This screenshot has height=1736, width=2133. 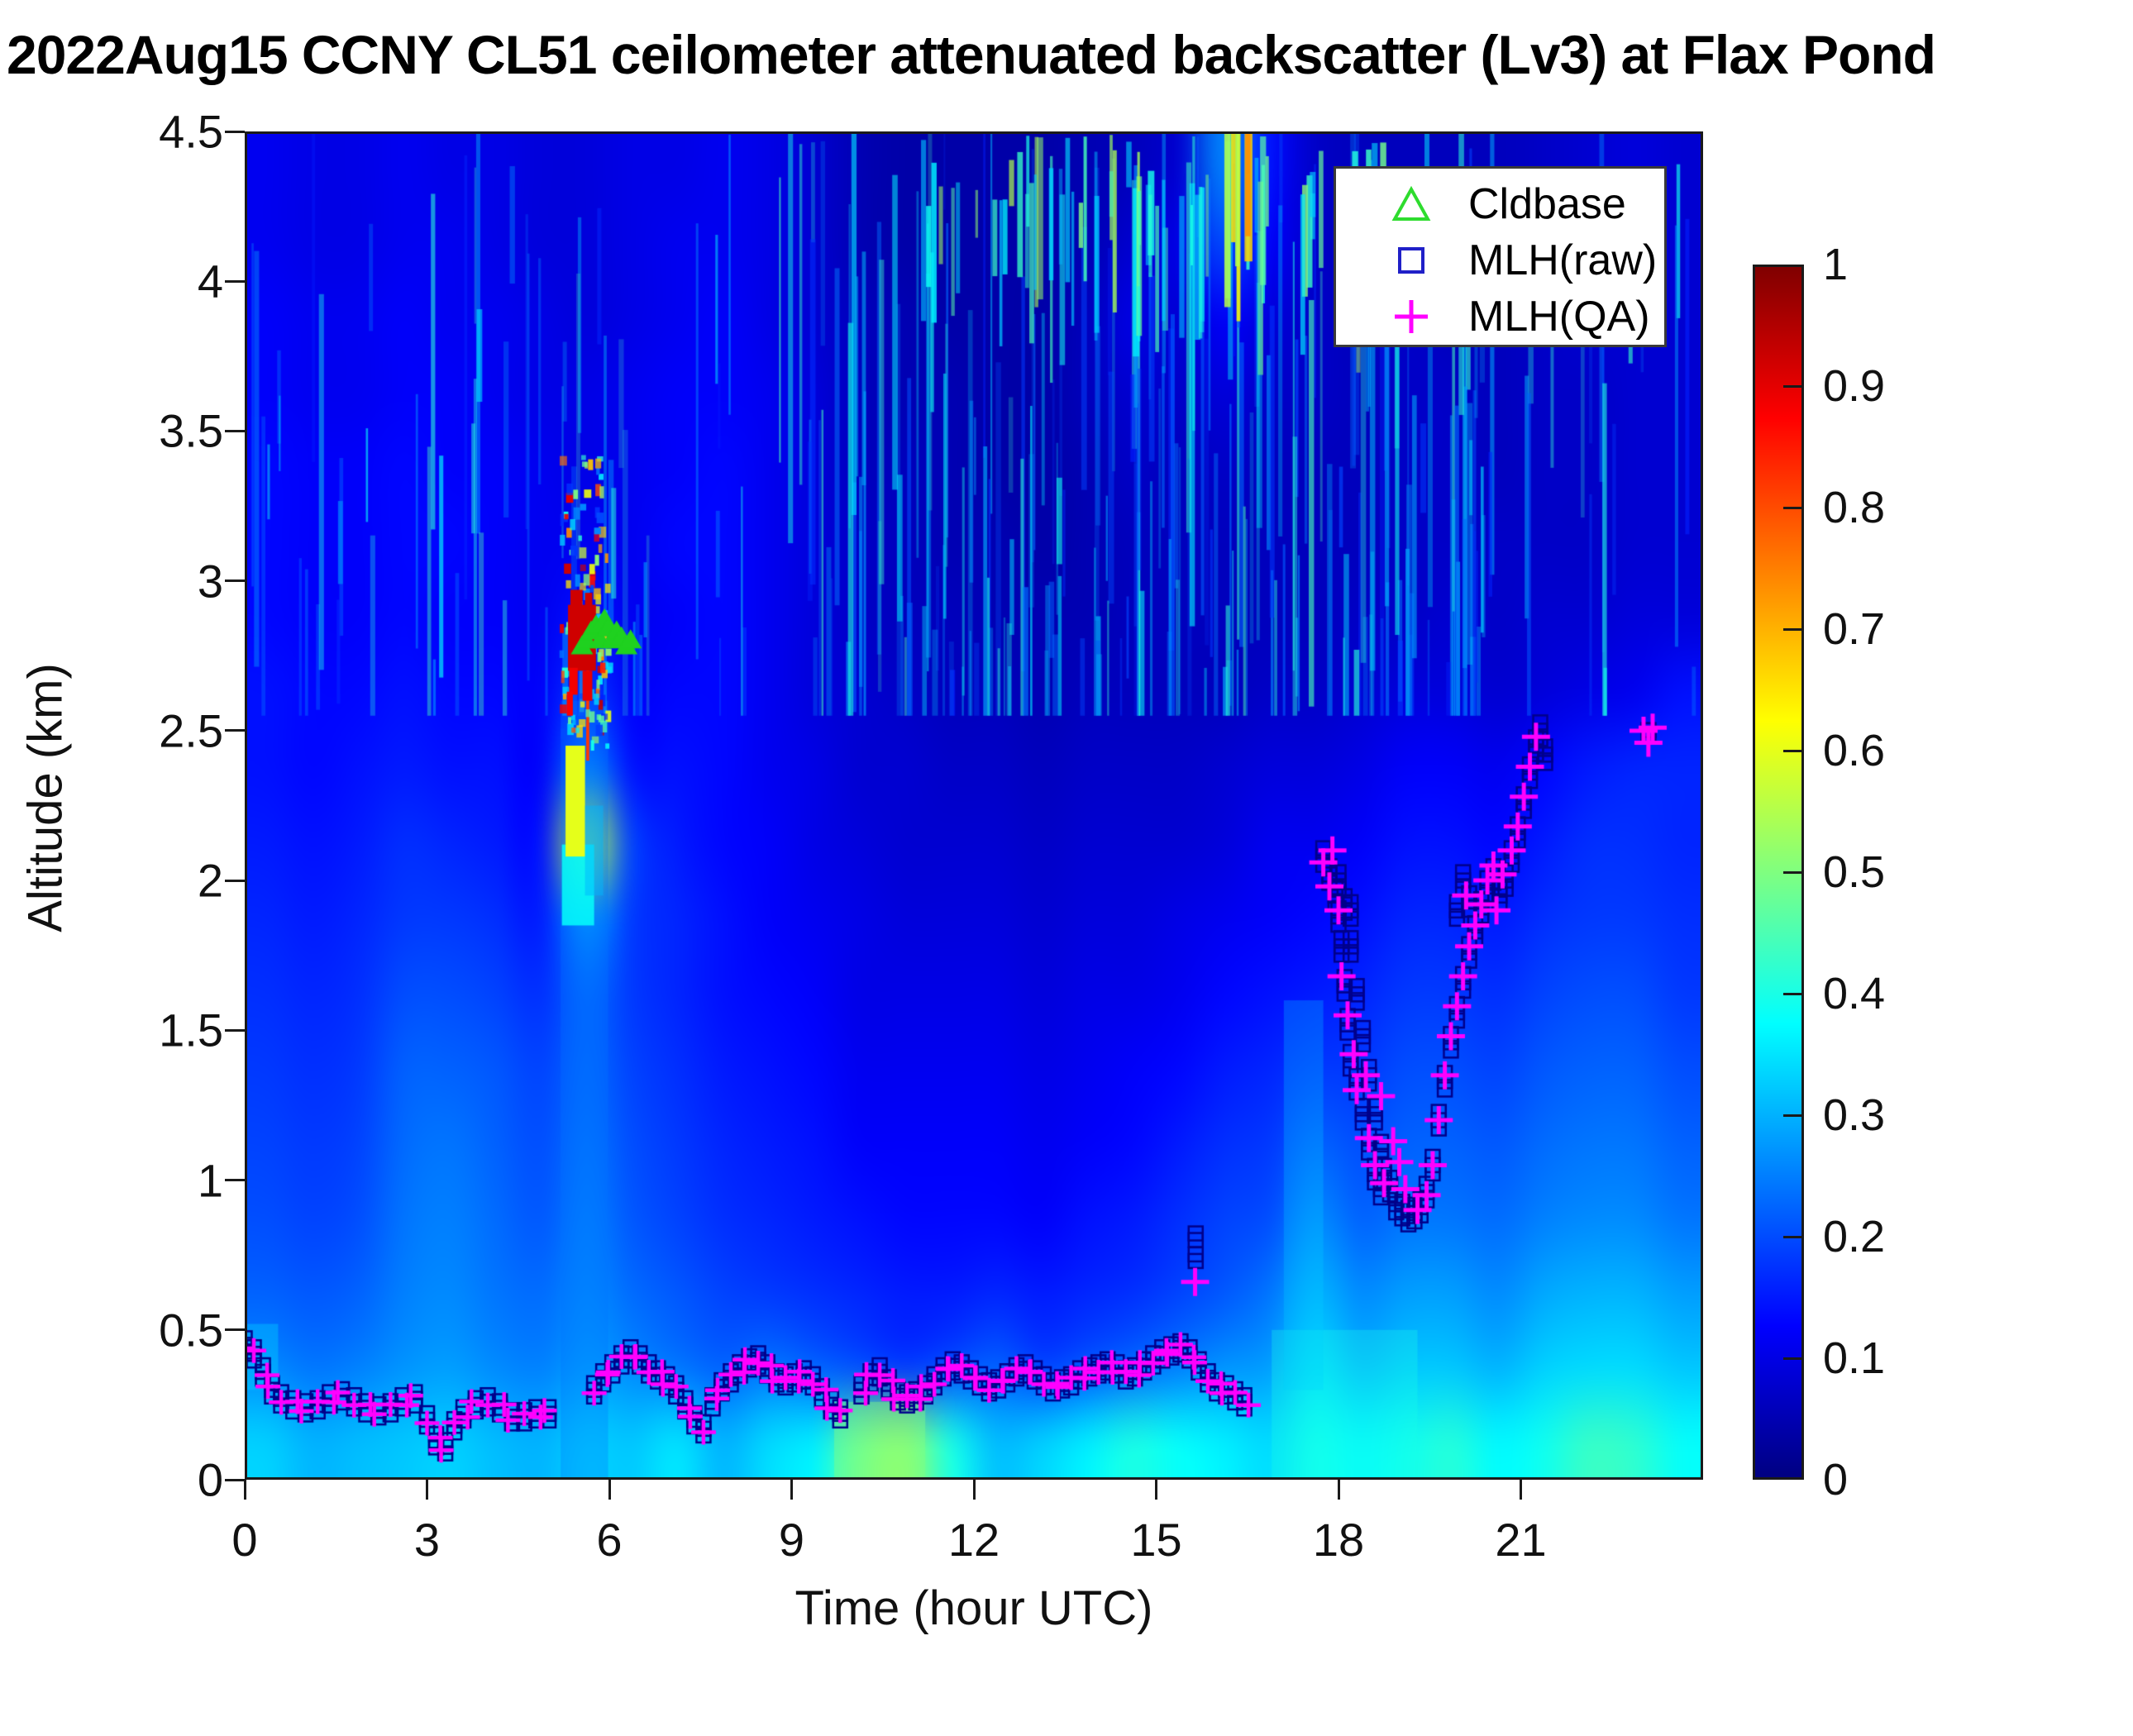 What do you see at coordinates (1855, 1236) in the screenshot?
I see `colorbar-tick-label: 0.2` at bounding box center [1855, 1236].